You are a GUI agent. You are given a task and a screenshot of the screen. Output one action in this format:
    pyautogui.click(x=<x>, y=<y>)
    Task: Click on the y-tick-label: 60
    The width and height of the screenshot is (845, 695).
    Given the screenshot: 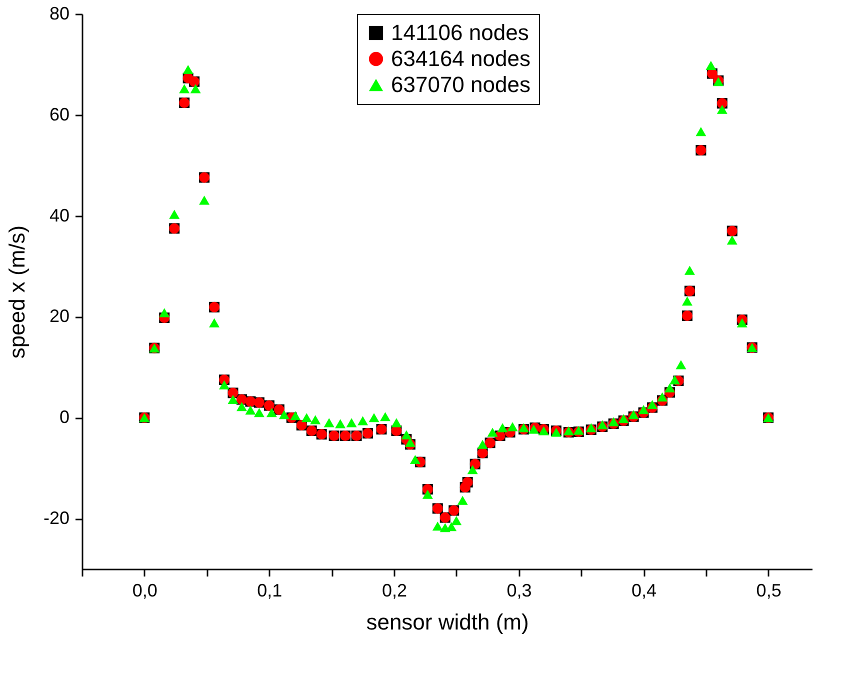 What is the action you would take?
    pyautogui.click(x=59, y=114)
    